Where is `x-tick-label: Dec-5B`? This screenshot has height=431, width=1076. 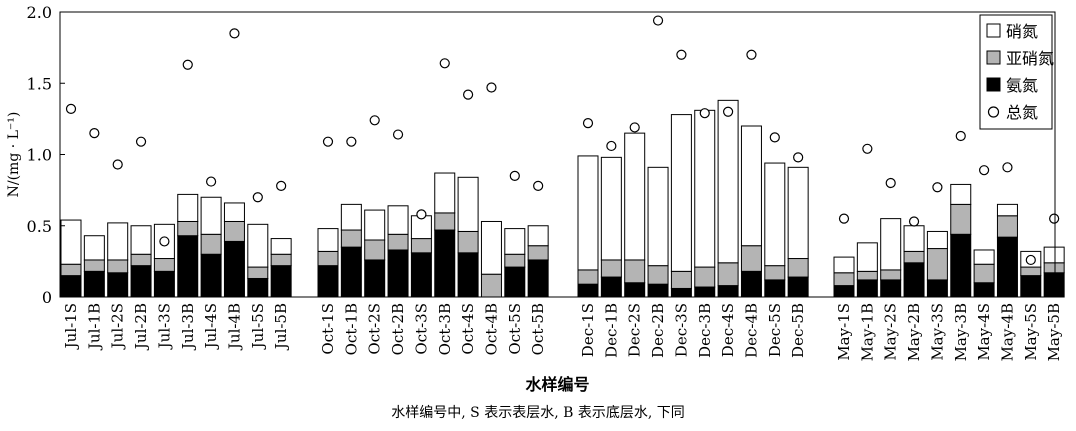
x-tick-label: Dec-5B is located at coordinates (798, 330).